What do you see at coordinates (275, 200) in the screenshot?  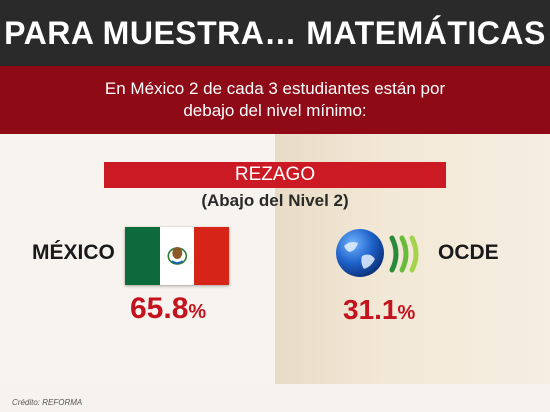 I see `rezago-sublabel: (Abajo del Nivel 2)` at bounding box center [275, 200].